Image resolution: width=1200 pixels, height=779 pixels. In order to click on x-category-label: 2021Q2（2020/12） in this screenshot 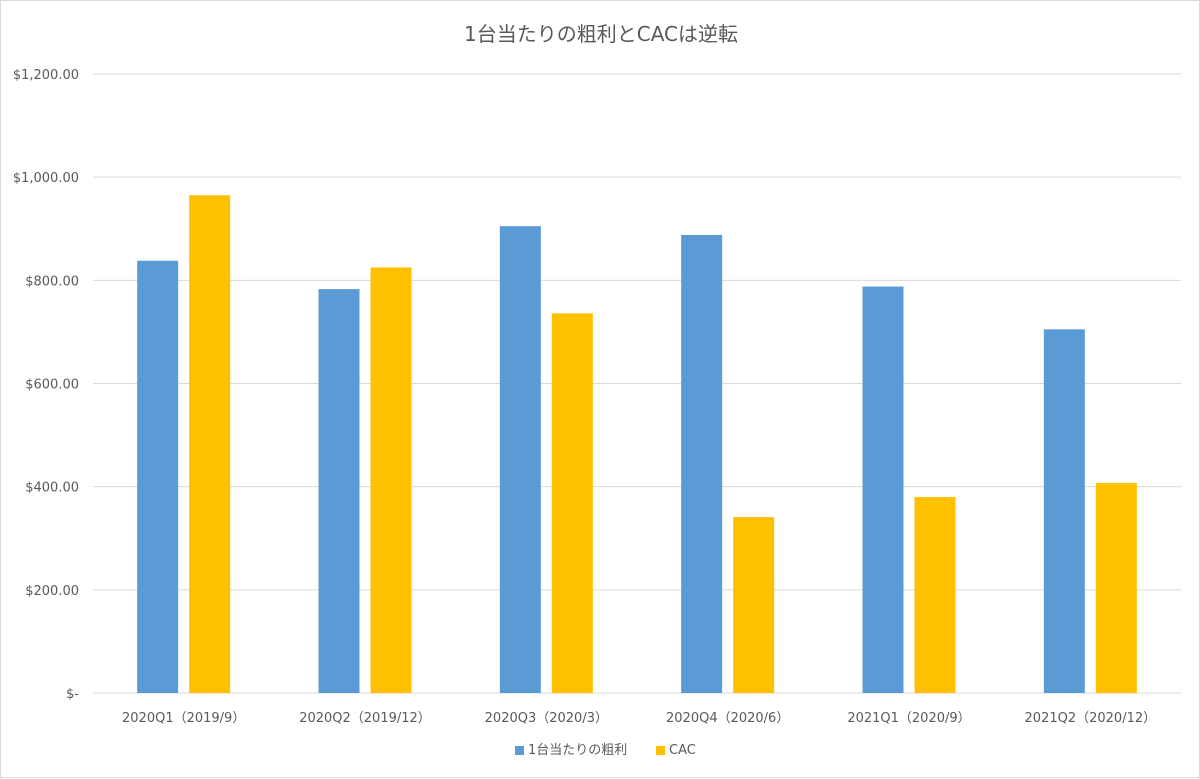, I will do `click(1091, 718)`.